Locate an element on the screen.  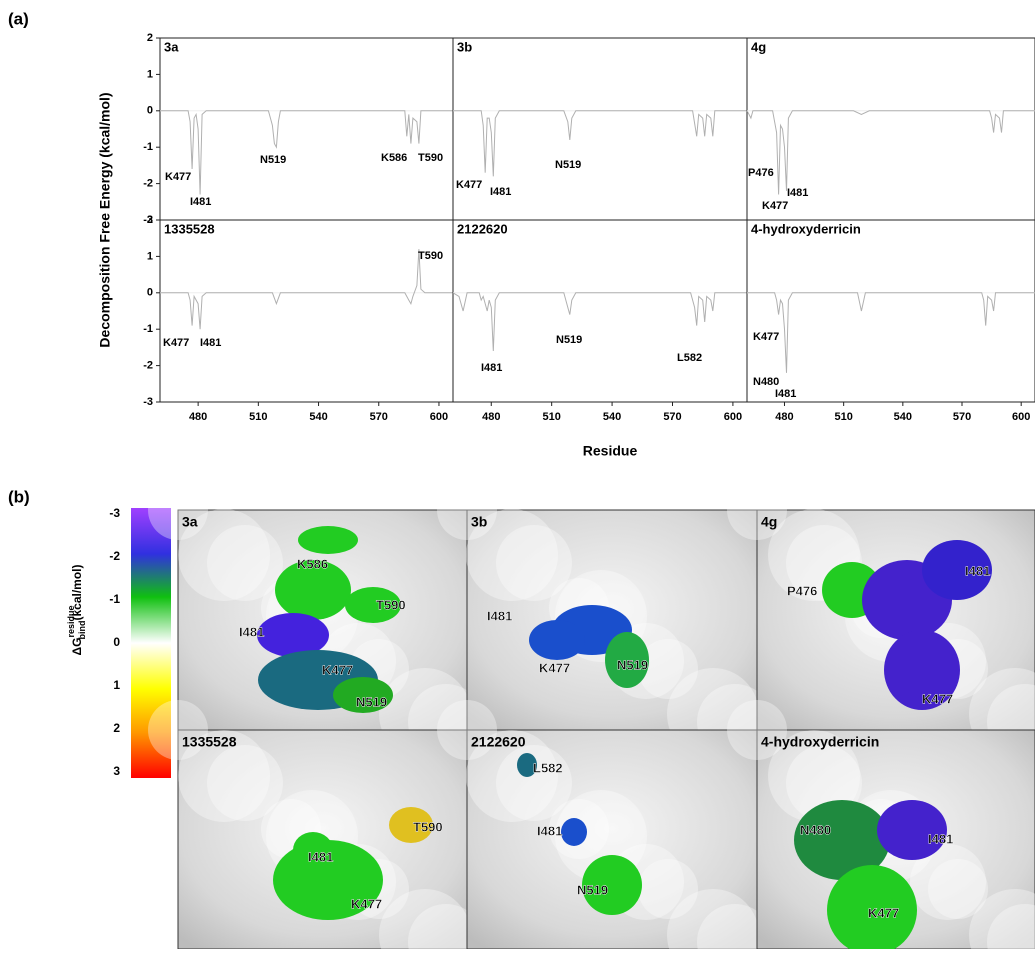
residue-label: L582 is located at coordinates (548, 767).